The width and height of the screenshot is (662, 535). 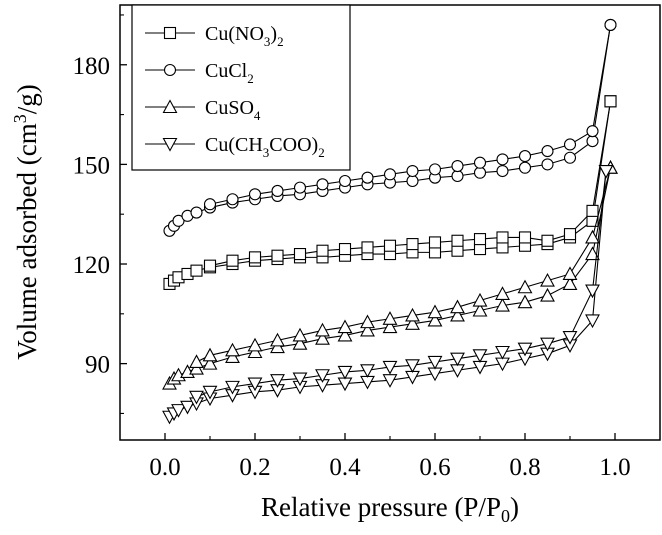 What do you see at coordinates (164, 467) in the screenshot?
I see `x-tick-label: 0.0` at bounding box center [164, 467].